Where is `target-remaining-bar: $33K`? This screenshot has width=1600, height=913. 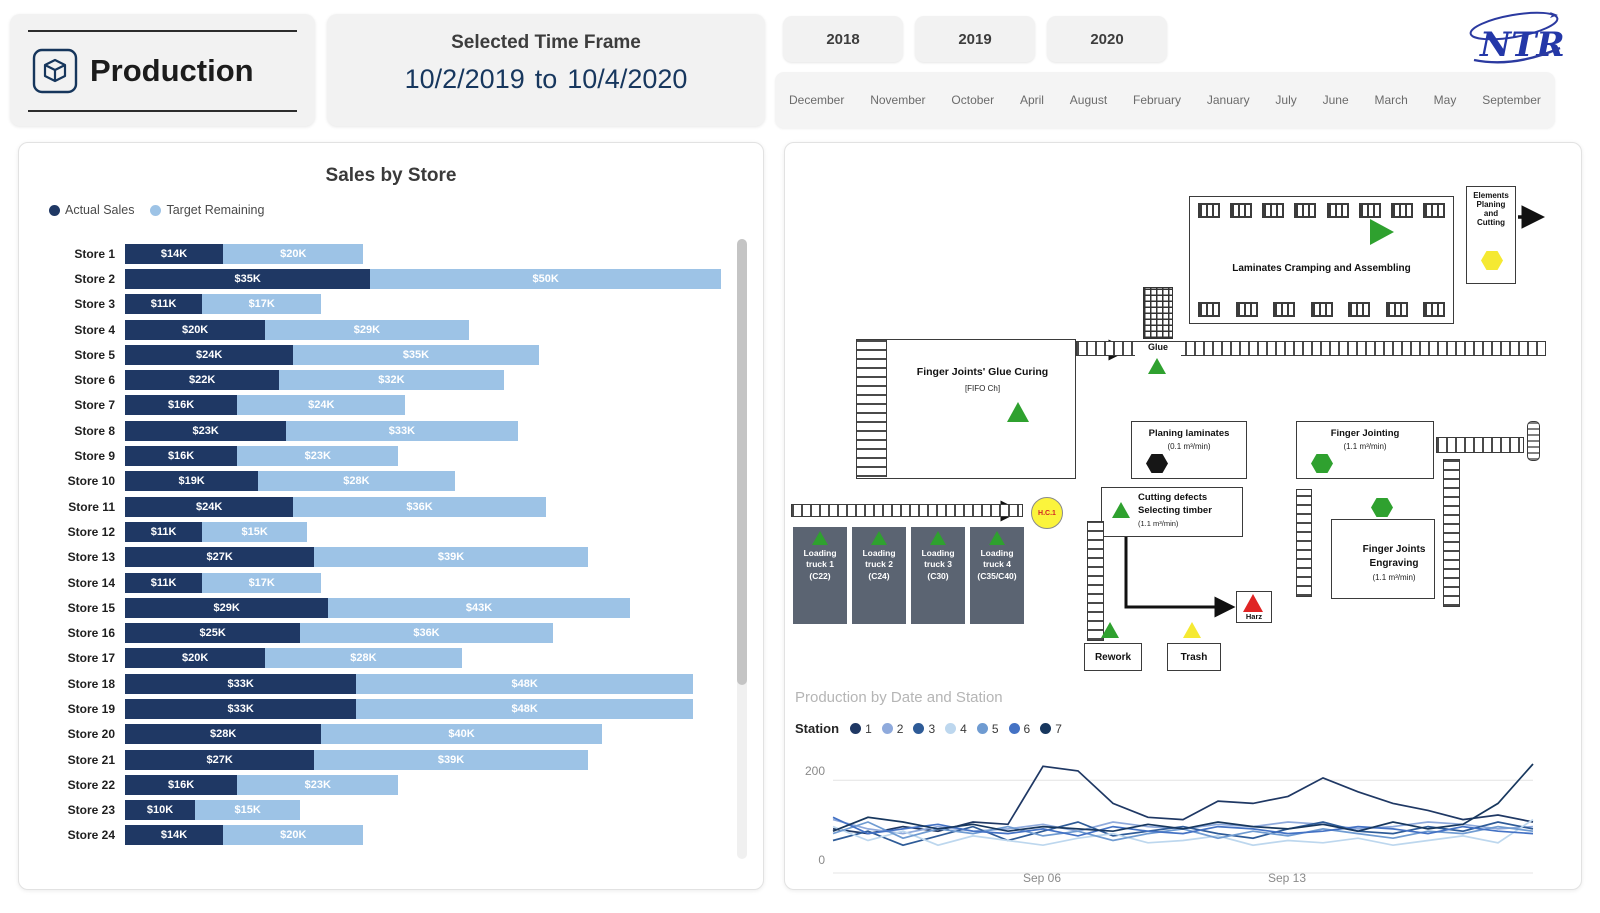
target-remaining-bar: $33K is located at coordinates (402, 430).